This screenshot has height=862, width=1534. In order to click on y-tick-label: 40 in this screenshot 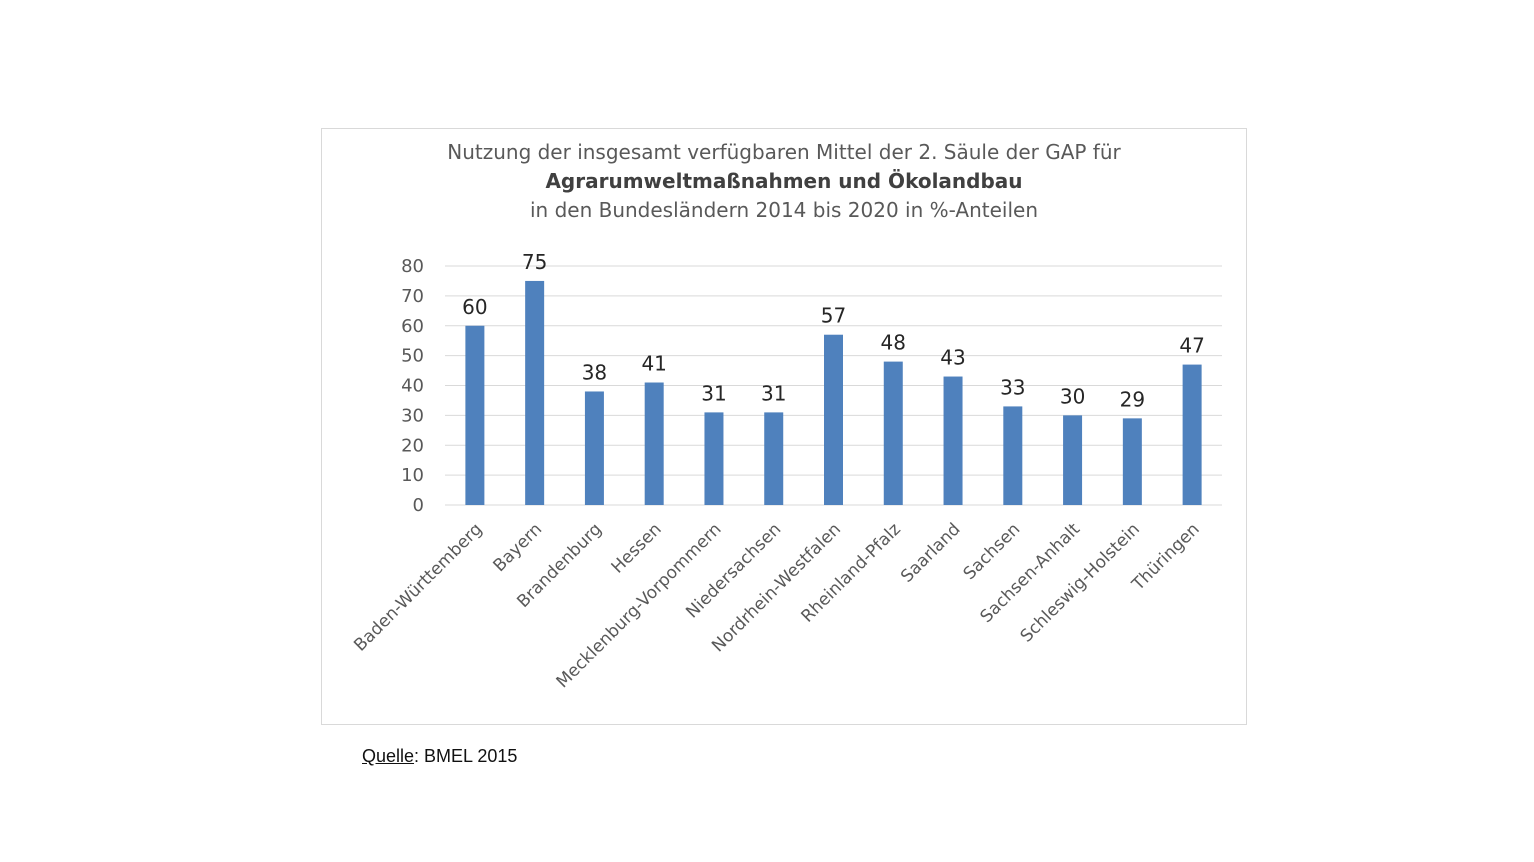, I will do `click(412, 386)`.